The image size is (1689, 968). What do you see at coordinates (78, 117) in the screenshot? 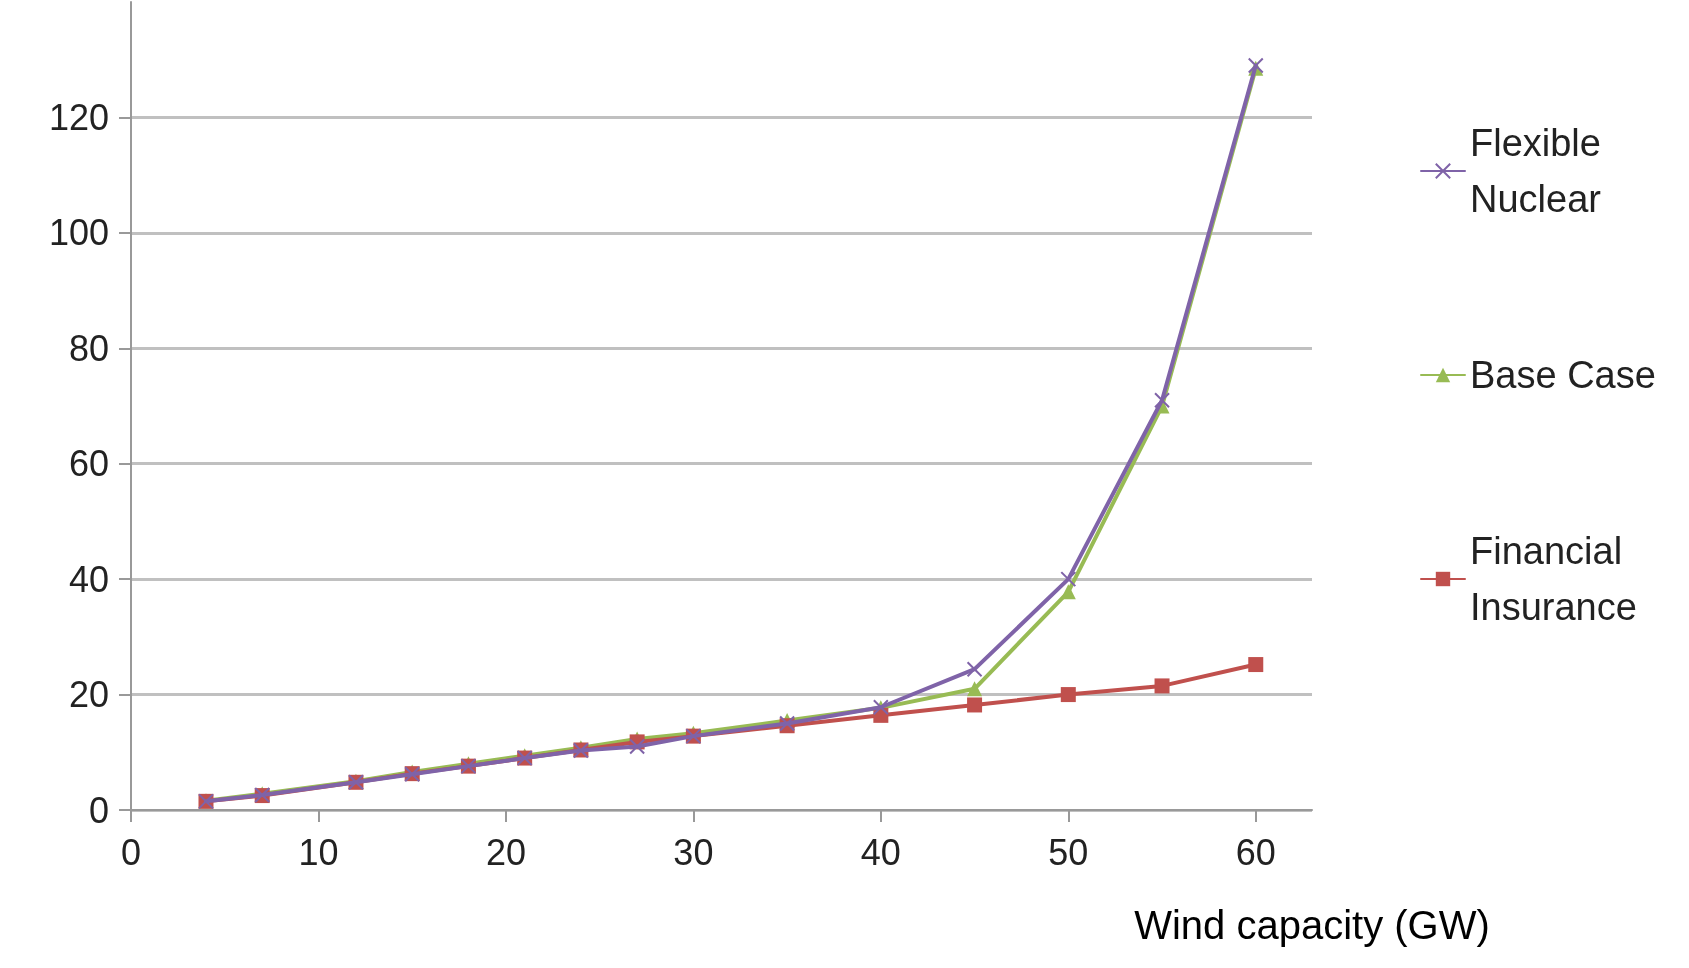
I see `y-tick-label: 120` at bounding box center [78, 117].